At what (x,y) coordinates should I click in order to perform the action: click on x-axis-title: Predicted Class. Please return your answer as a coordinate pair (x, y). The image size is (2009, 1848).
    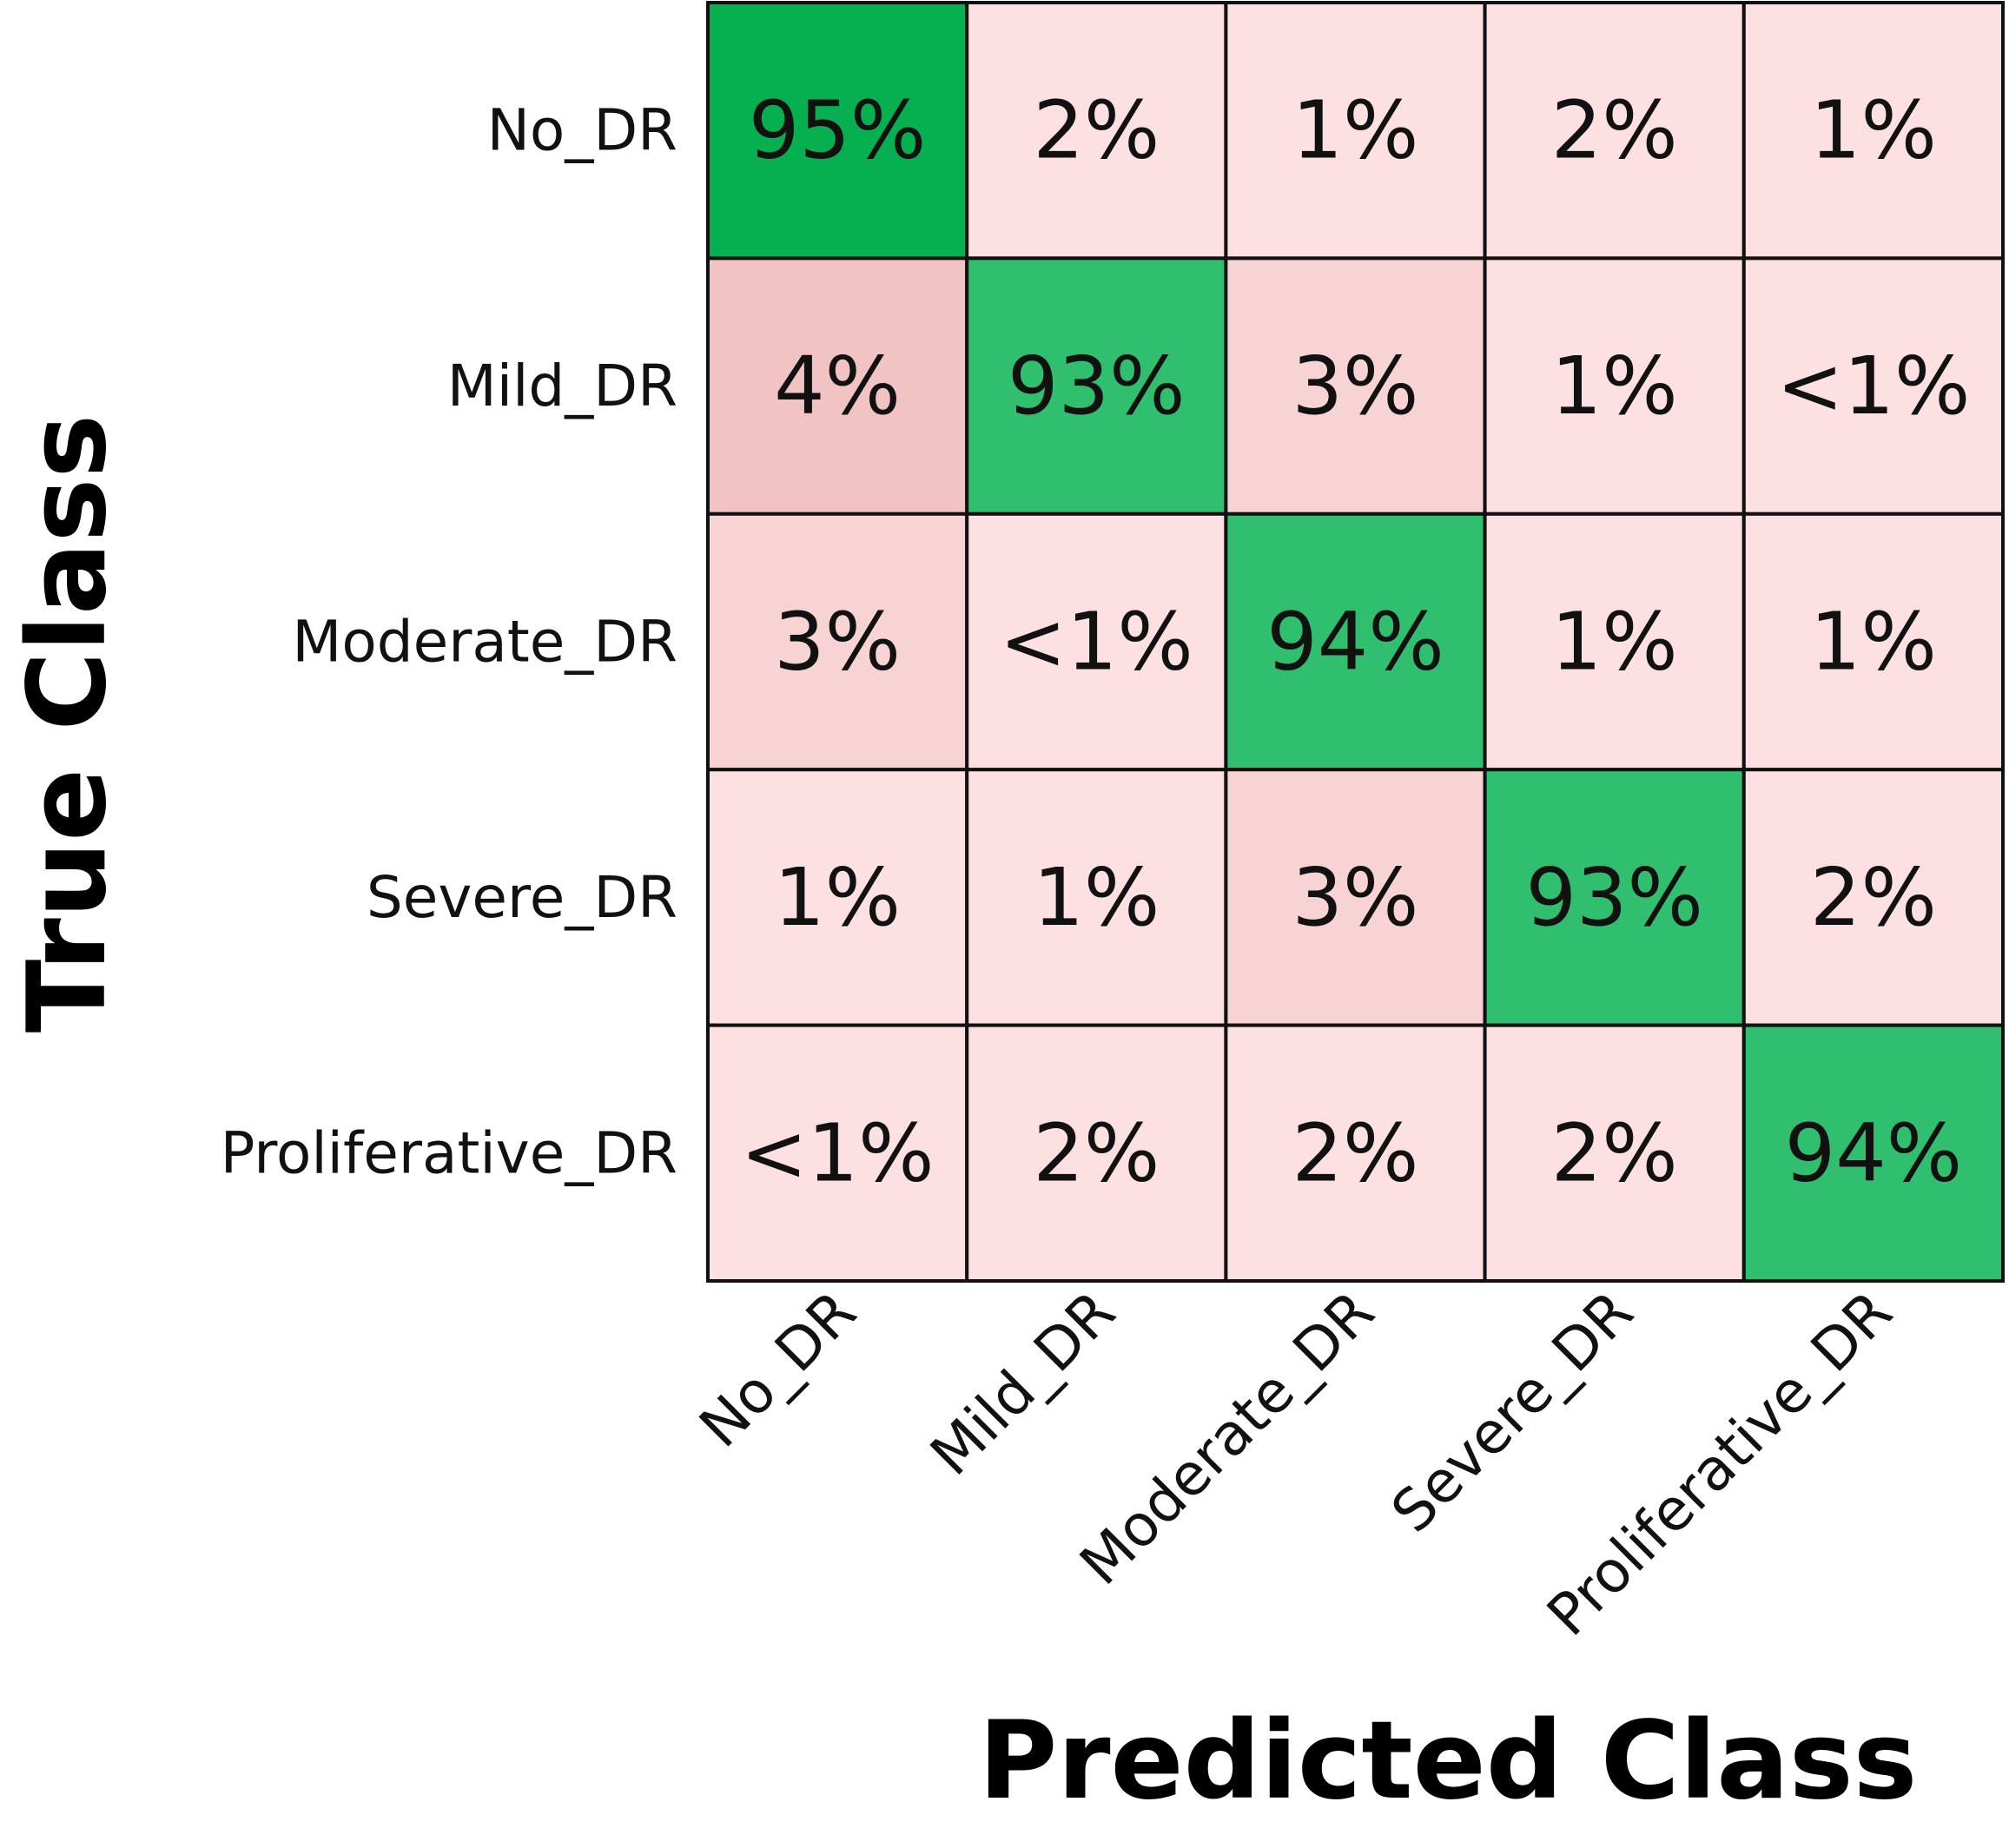
    Looking at the image, I should click on (1447, 1762).